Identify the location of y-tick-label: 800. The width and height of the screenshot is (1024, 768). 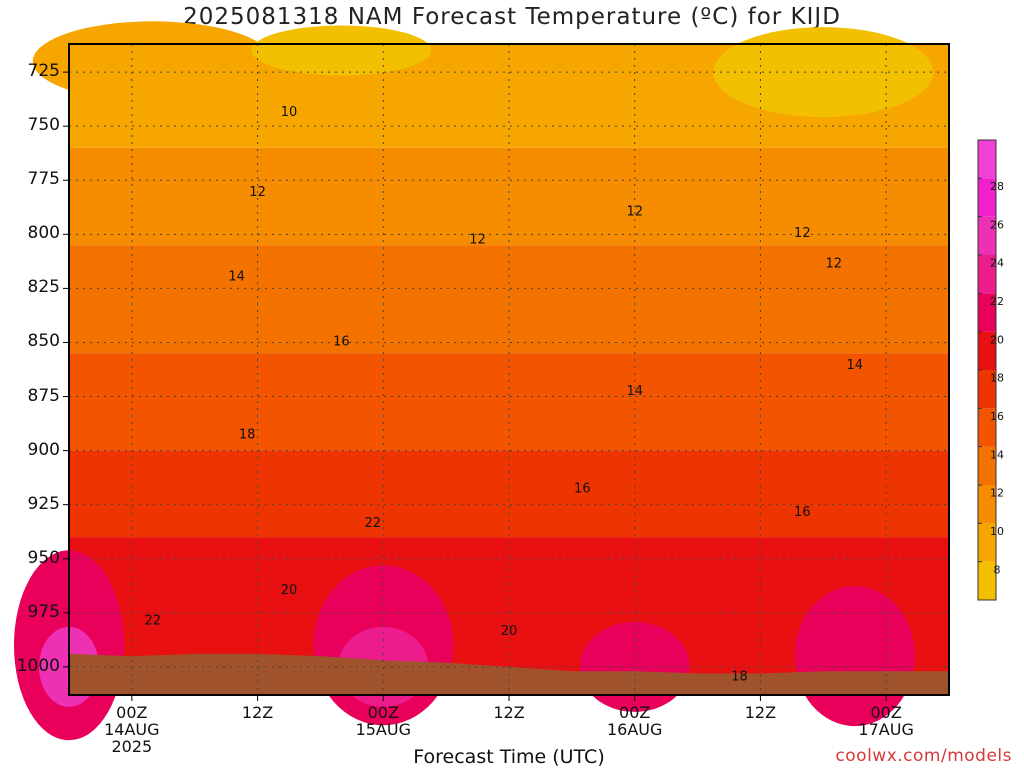
(43, 233).